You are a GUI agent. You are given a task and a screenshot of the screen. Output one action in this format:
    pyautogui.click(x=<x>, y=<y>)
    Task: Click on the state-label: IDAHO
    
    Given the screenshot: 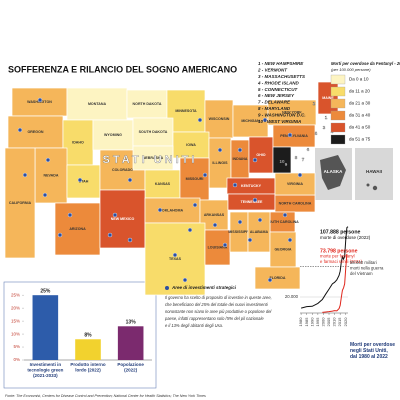 What is the action you would take?
    pyautogui.click(x=78, y=142)
    